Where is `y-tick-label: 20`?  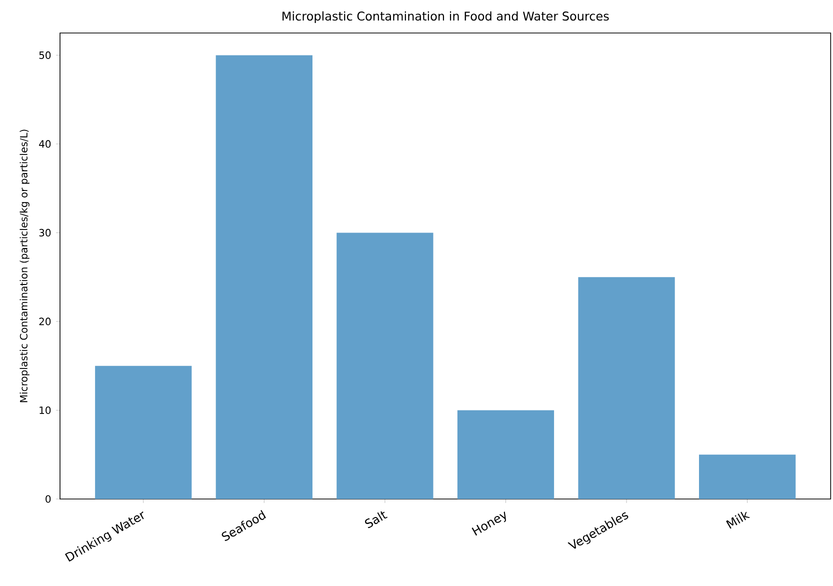
y-tick-label: 20 is located at coordinates (45, 322).